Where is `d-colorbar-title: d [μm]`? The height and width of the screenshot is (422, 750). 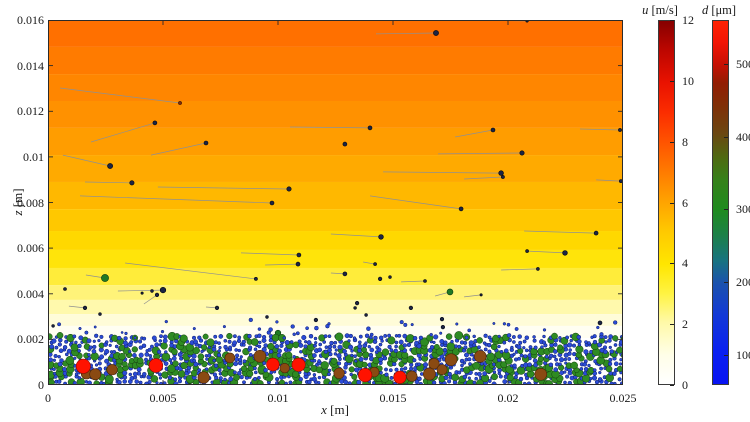
d-colorbar-title: d [μm] is located at coordinates (718, 10).